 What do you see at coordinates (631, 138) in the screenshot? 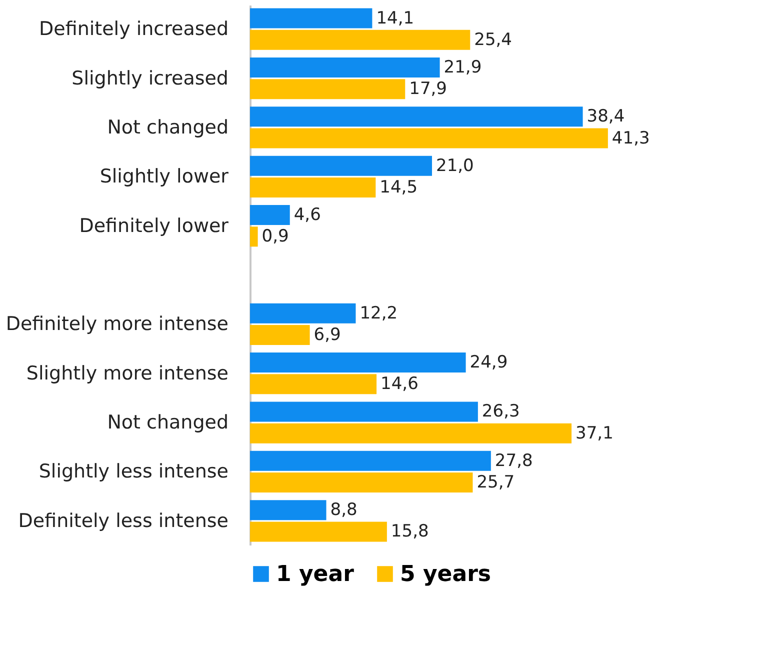
I see `data-label: 41,3` at bounding box center [631, 138].